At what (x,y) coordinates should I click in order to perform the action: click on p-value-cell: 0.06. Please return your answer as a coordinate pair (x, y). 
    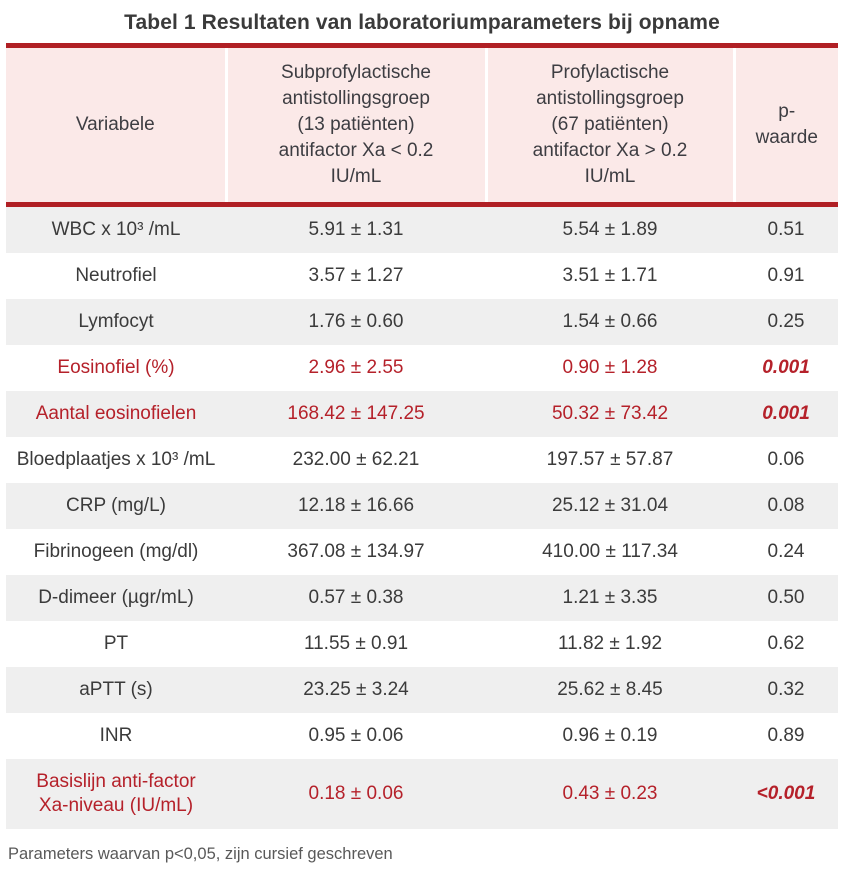
    Looking at the image, I should click on (786, 459).